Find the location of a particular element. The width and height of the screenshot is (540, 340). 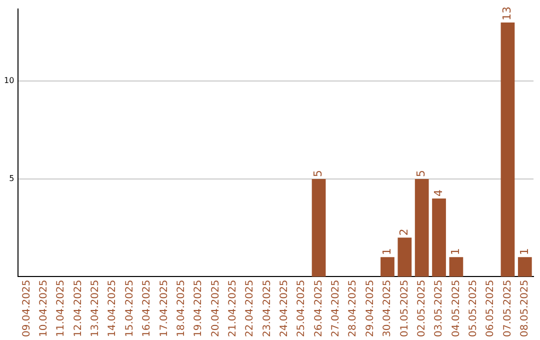

x-tick-label: 18.04.2025 is located at coordinates (181, 309).